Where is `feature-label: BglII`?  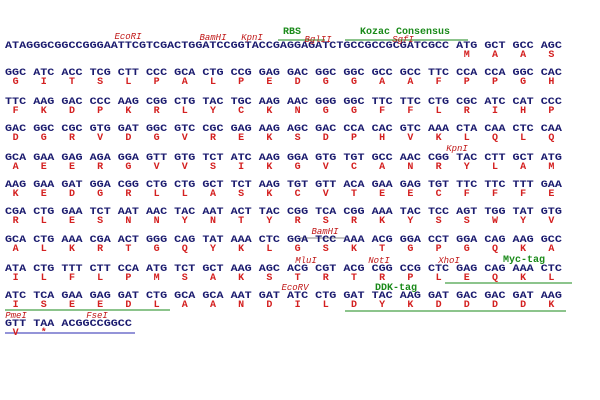
feature-label: BglII is located at coordinates (318, 40).